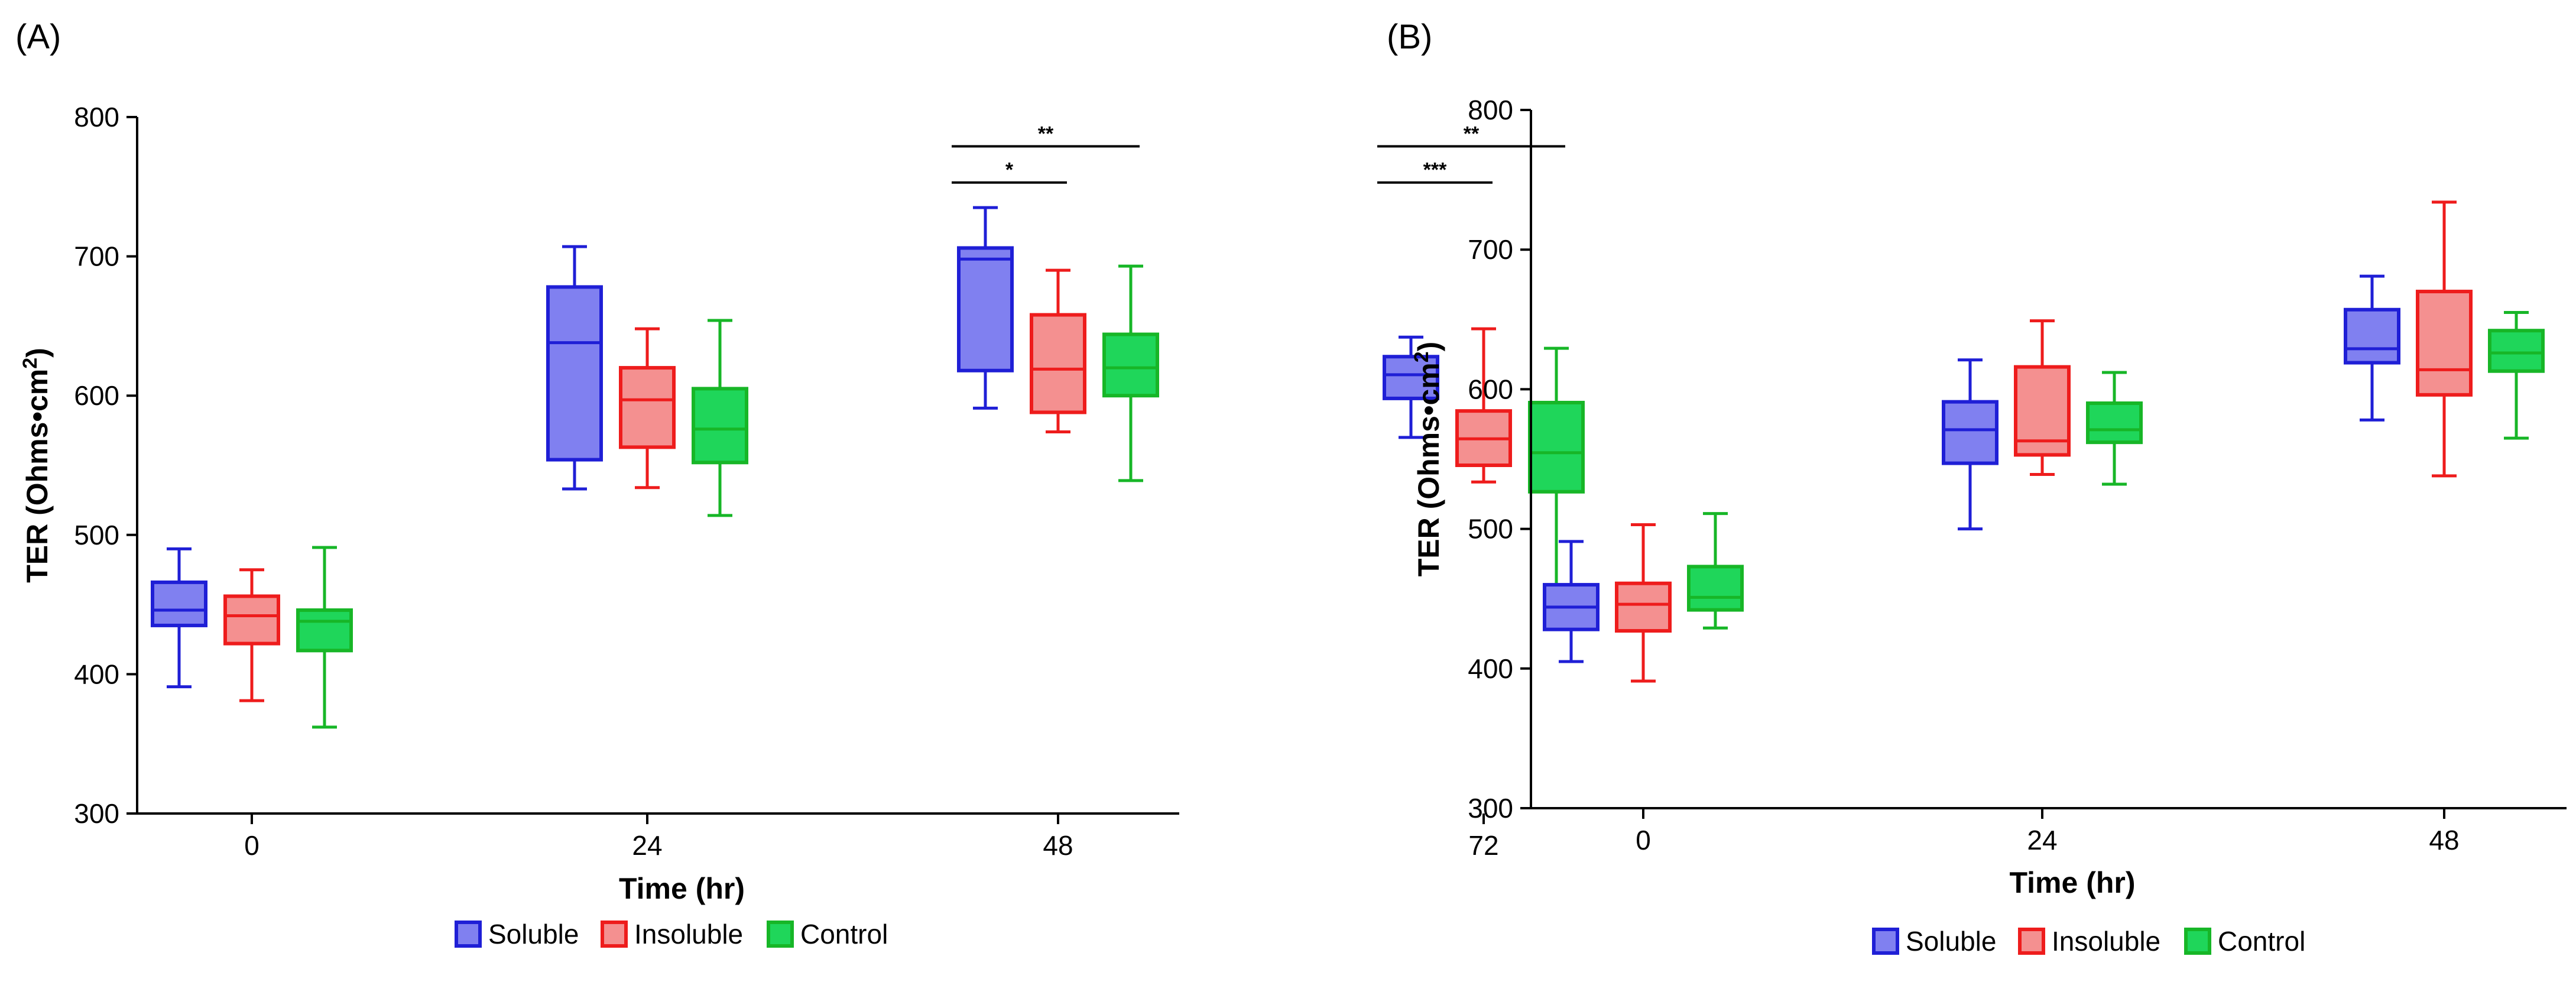  I want to click on significance-bracket: *, so click(1009, 171).